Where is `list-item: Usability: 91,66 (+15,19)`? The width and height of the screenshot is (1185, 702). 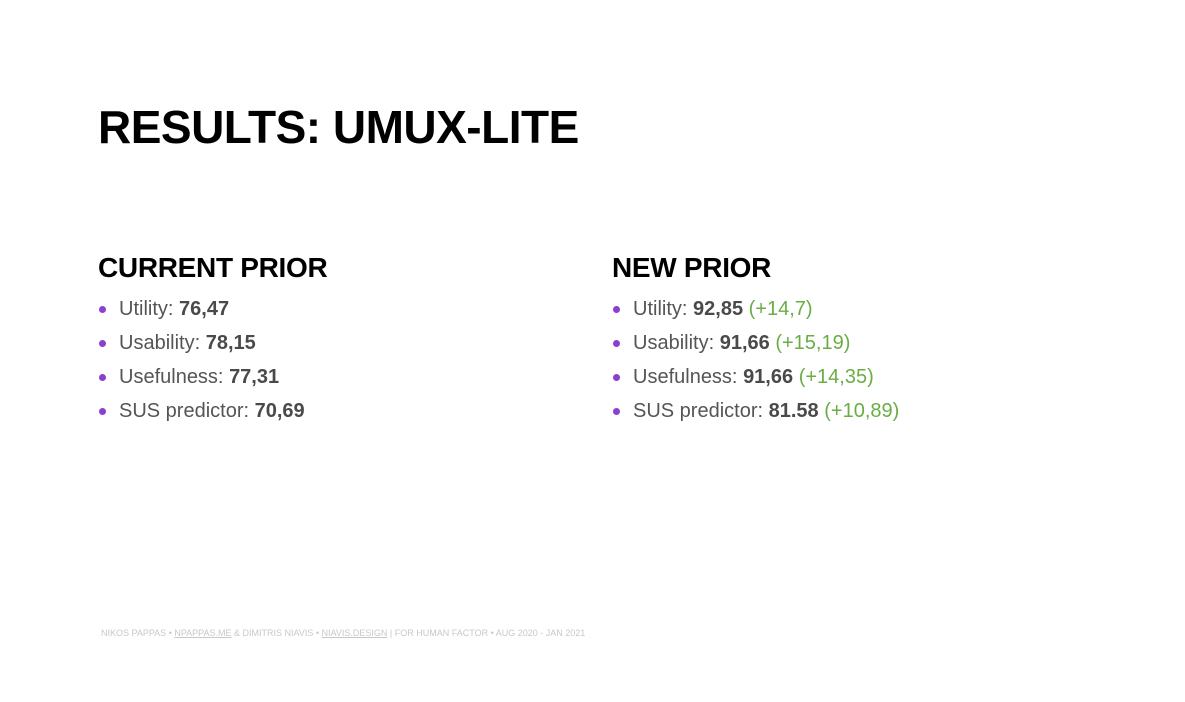
list-item: Usability: 91,66 (+15,19) is located at coordinates (755, 343).